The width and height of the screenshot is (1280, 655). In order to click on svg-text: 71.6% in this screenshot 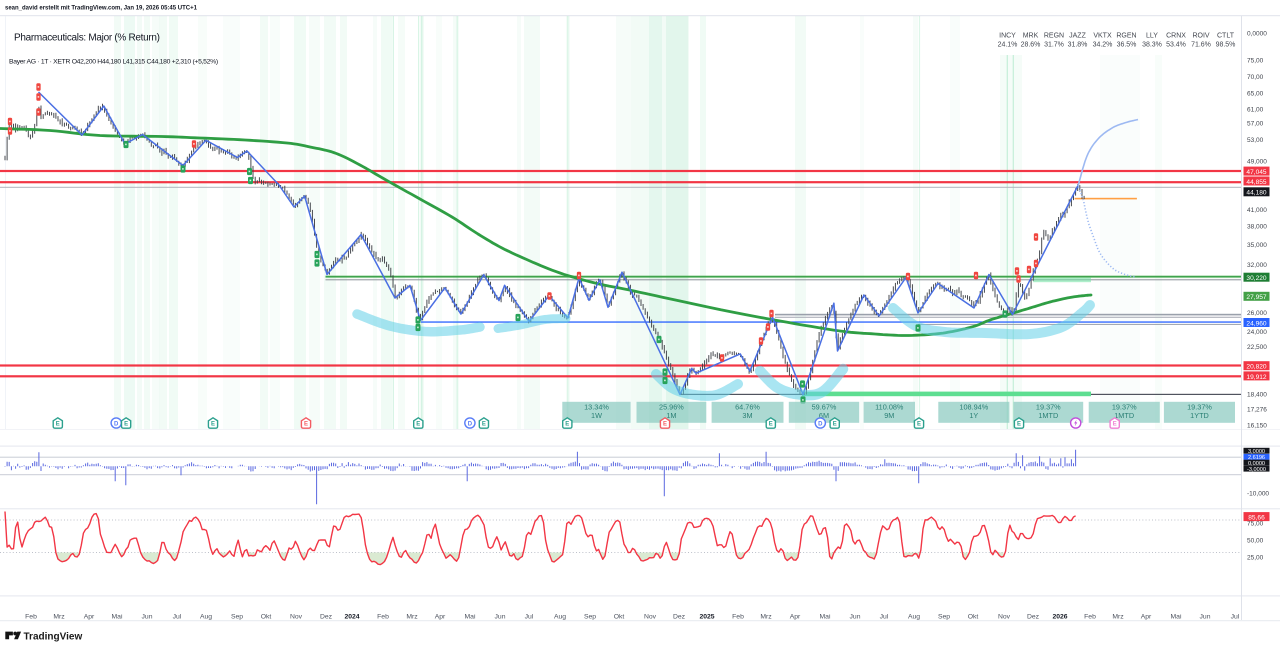, I will do `click(1201, 45)`.